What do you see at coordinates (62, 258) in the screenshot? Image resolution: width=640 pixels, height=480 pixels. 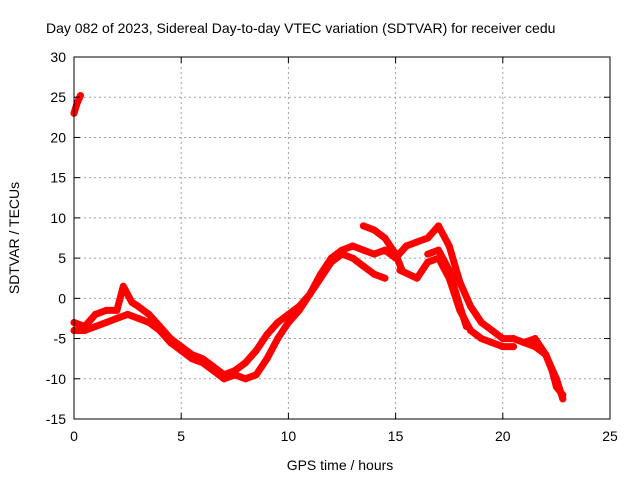 I see `y-tick-label: 5` at bounding box center [62, 258].